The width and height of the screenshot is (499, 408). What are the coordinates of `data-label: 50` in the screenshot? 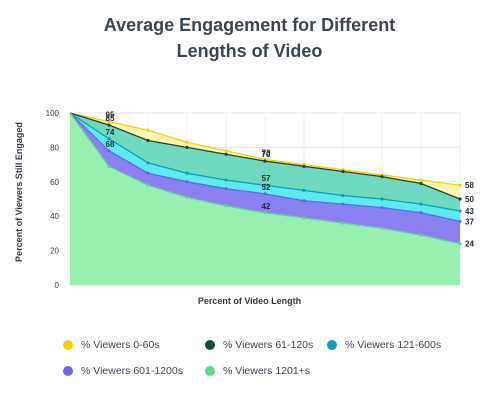 It's located at (469, 199).